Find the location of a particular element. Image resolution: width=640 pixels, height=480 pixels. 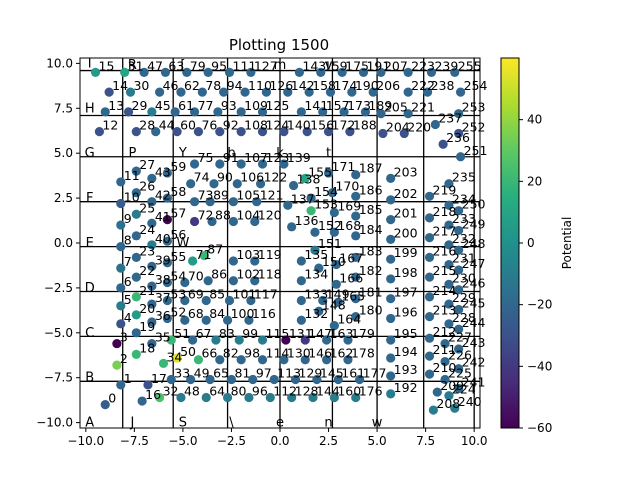

point-label: 252 is located at coordinates (474, 126).